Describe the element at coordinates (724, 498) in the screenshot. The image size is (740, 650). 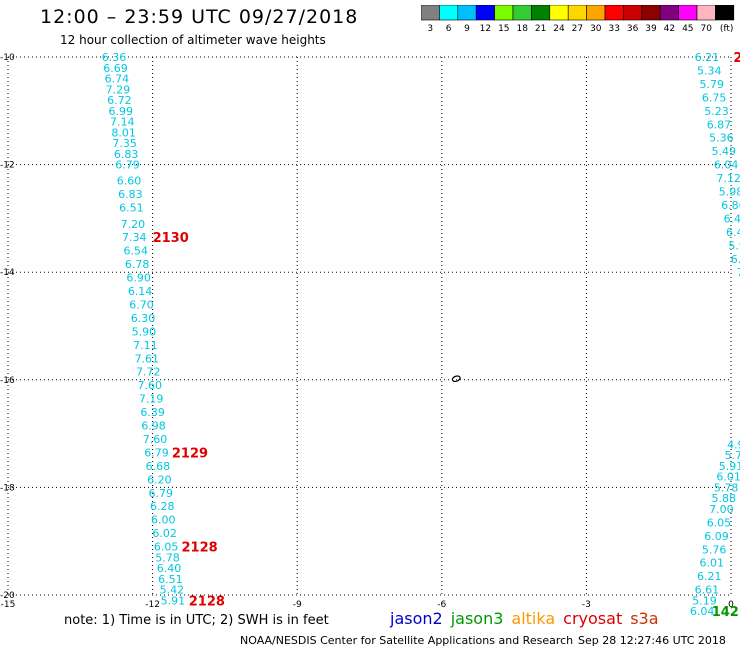
I see `wave-height-value: 5.88` at that location.